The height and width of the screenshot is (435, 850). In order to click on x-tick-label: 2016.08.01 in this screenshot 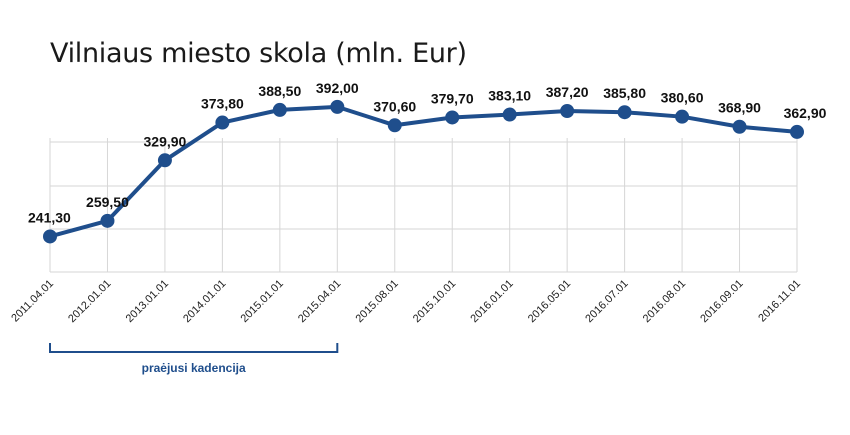, I will do `click(664, 301)`.